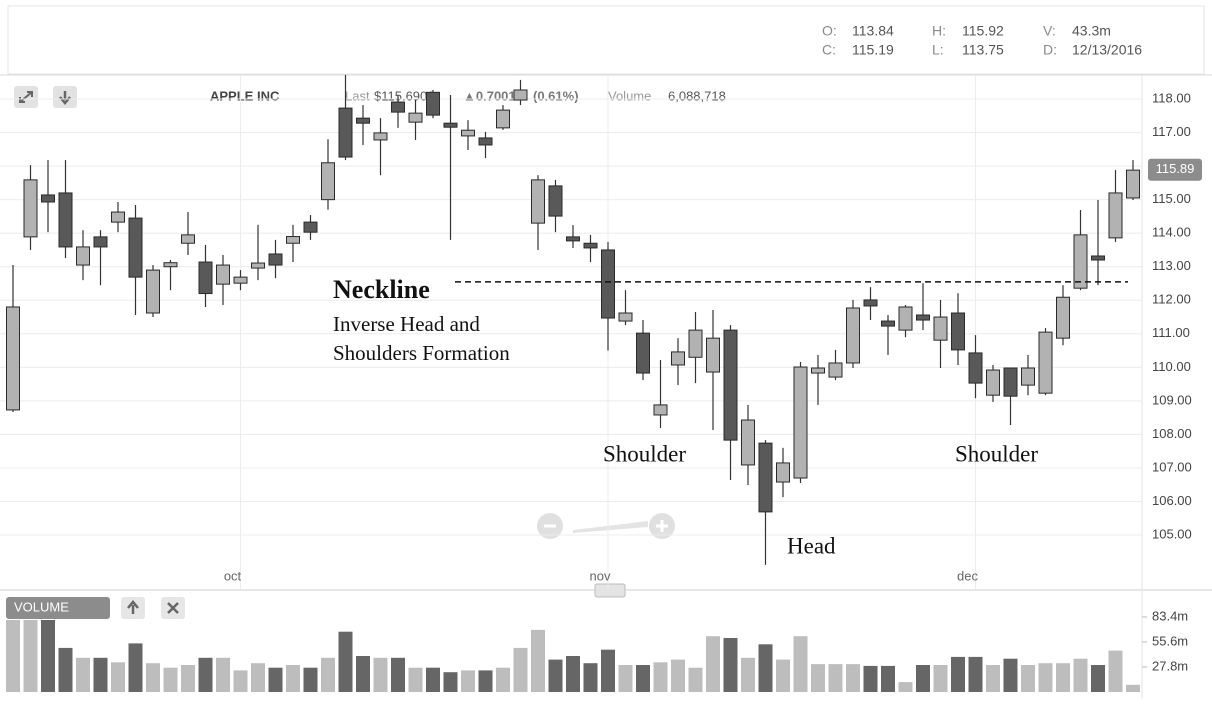  I want to click on y-tick-label: 112.00, so click(1171, 299).